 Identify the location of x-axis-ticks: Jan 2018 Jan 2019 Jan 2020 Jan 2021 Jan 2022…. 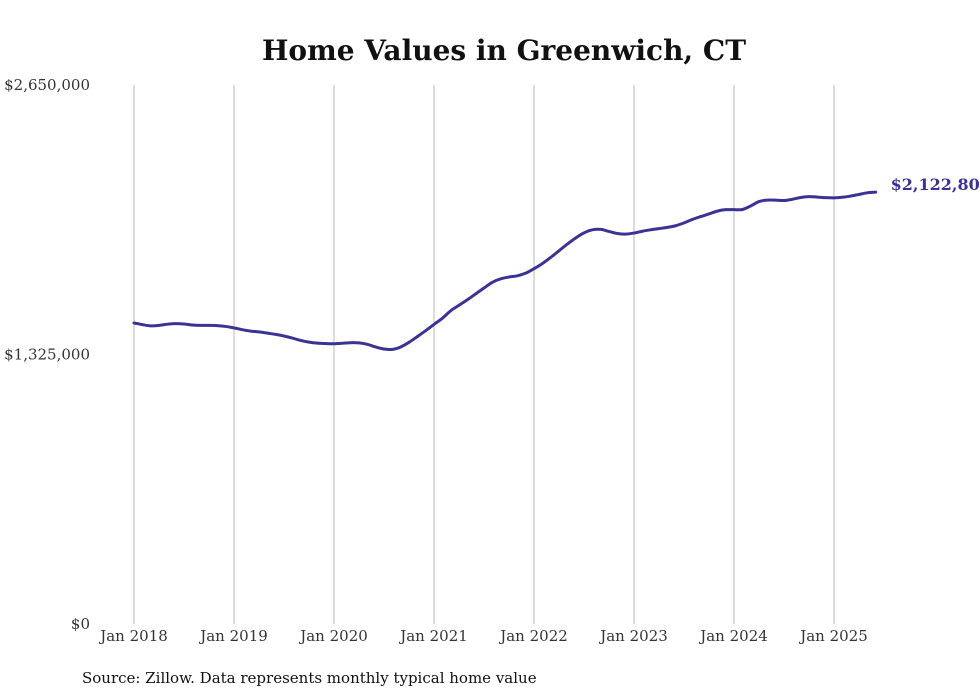
(483, 636).